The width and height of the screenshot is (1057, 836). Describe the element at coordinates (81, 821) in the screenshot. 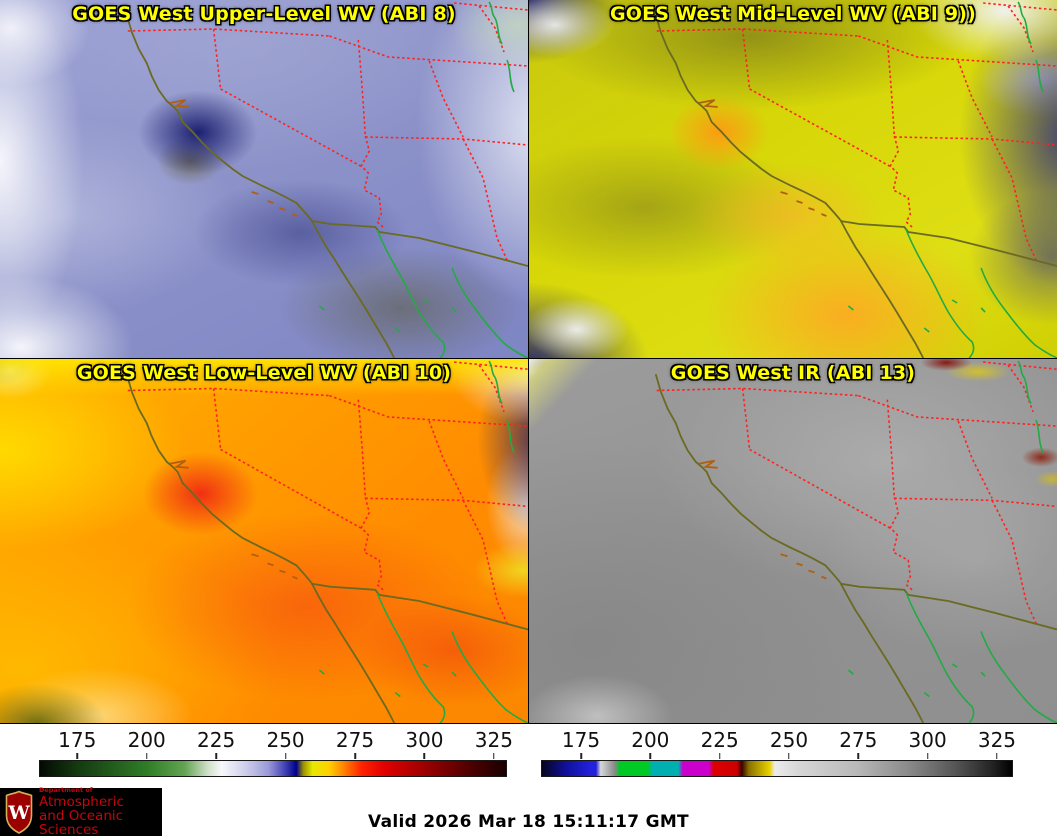

I see `logo-dept-line2: and Oceanic Sciences` at that location.